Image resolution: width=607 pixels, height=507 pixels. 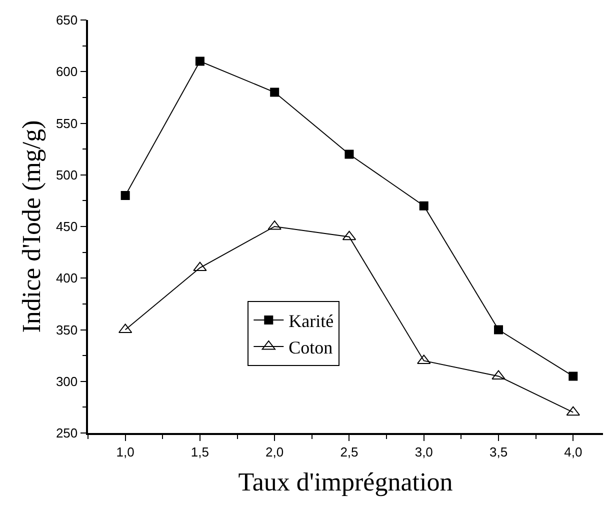 I want to click on y-tick-label: 300, so click(x=67, y=381).